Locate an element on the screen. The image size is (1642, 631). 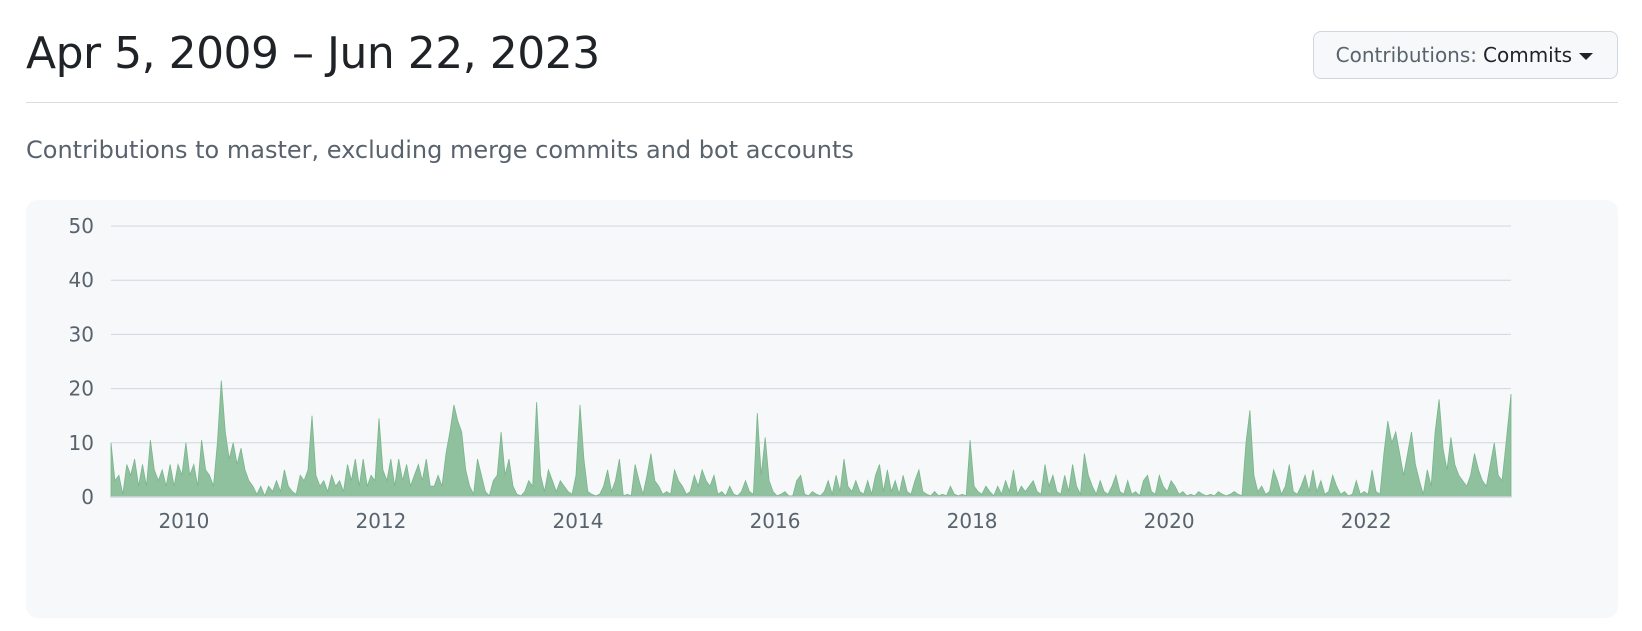
contributions-dropdown-label: Contributions: is located at coordinates (1406, 55).